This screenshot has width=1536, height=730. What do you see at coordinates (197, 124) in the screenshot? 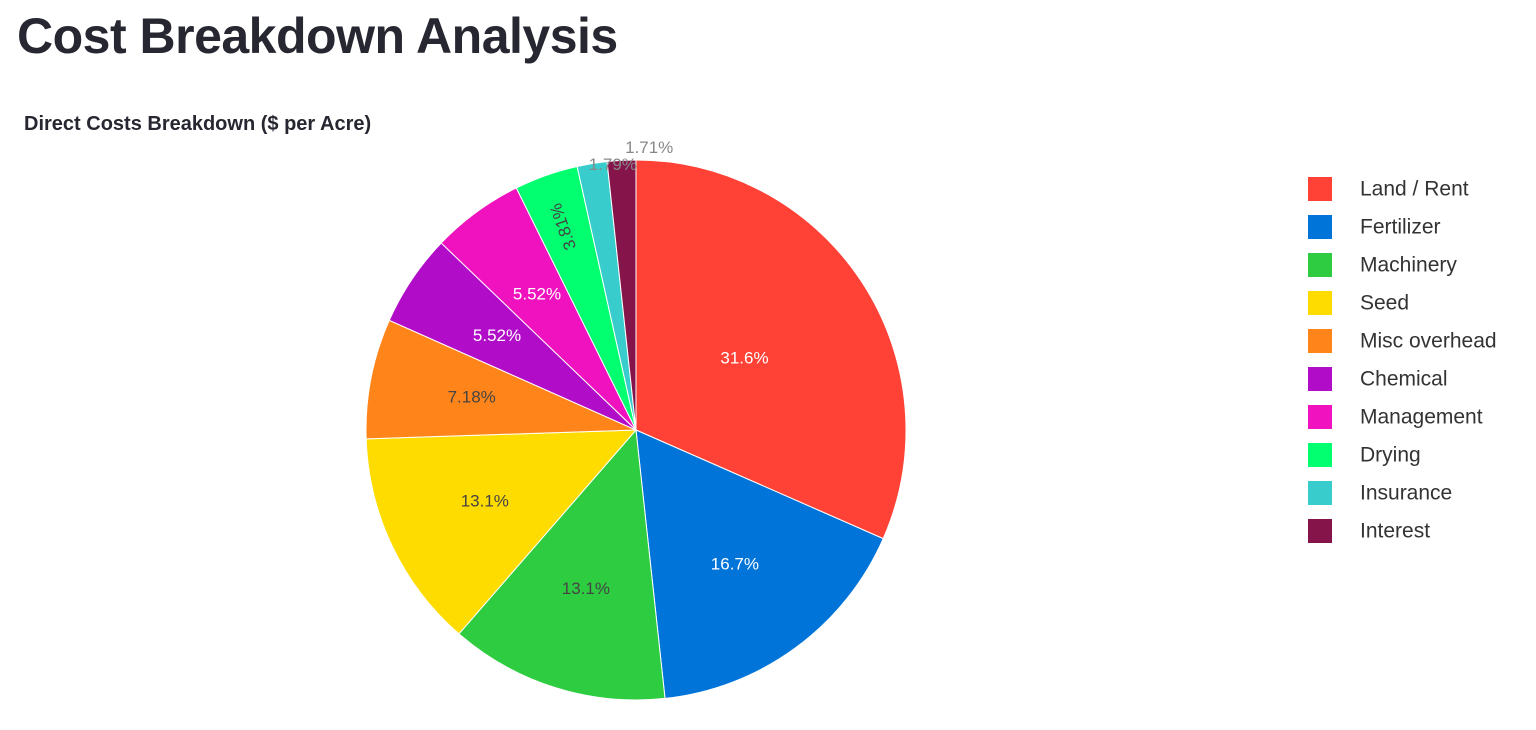
I see `chart-title: Direct Costs Breakdown ($ per Acre)` at bounding box center [197, 124].